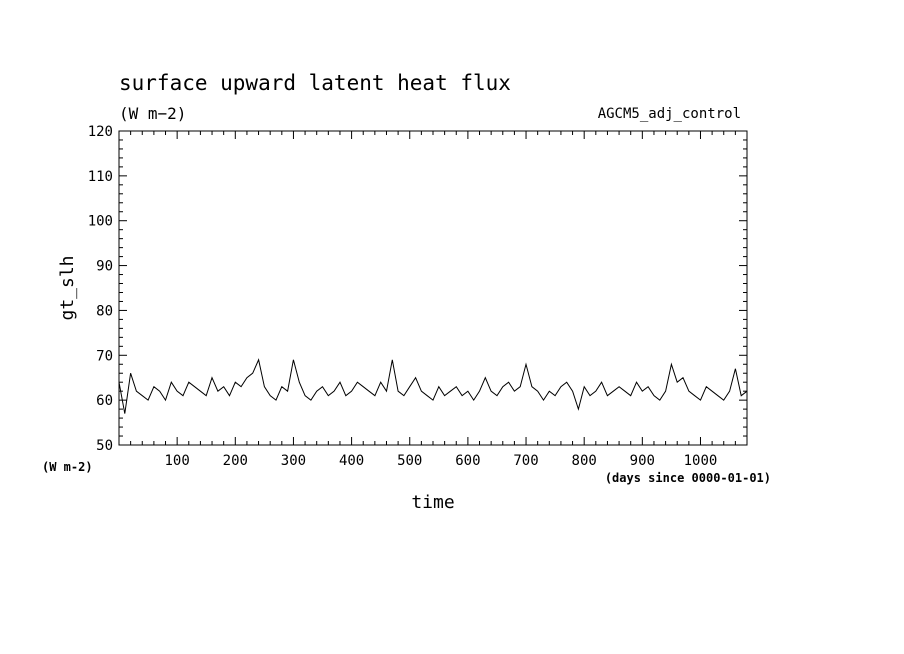 Image resolution: width=904 pixels, height=654 pixels. Describe the element at coordinates (293, 461) in the screenshot. I see `x-tick-label: 300` at that location.